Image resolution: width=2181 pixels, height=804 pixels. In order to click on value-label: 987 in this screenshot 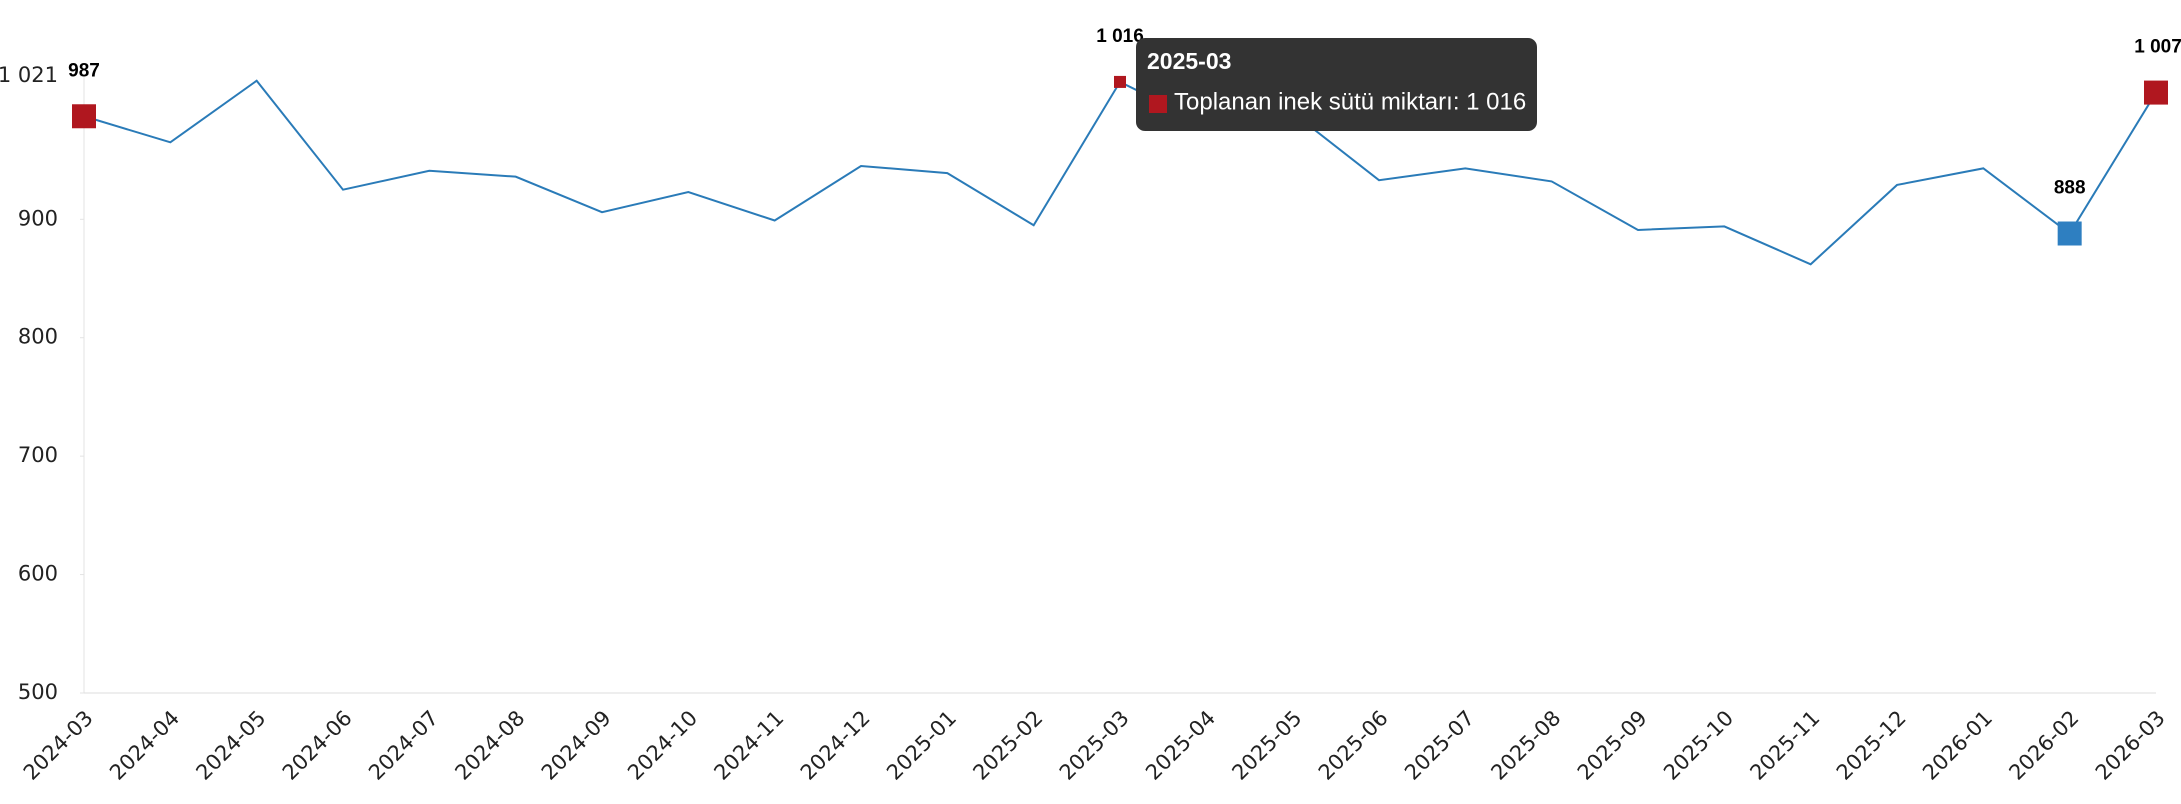, I will do `click(84, 70)`.